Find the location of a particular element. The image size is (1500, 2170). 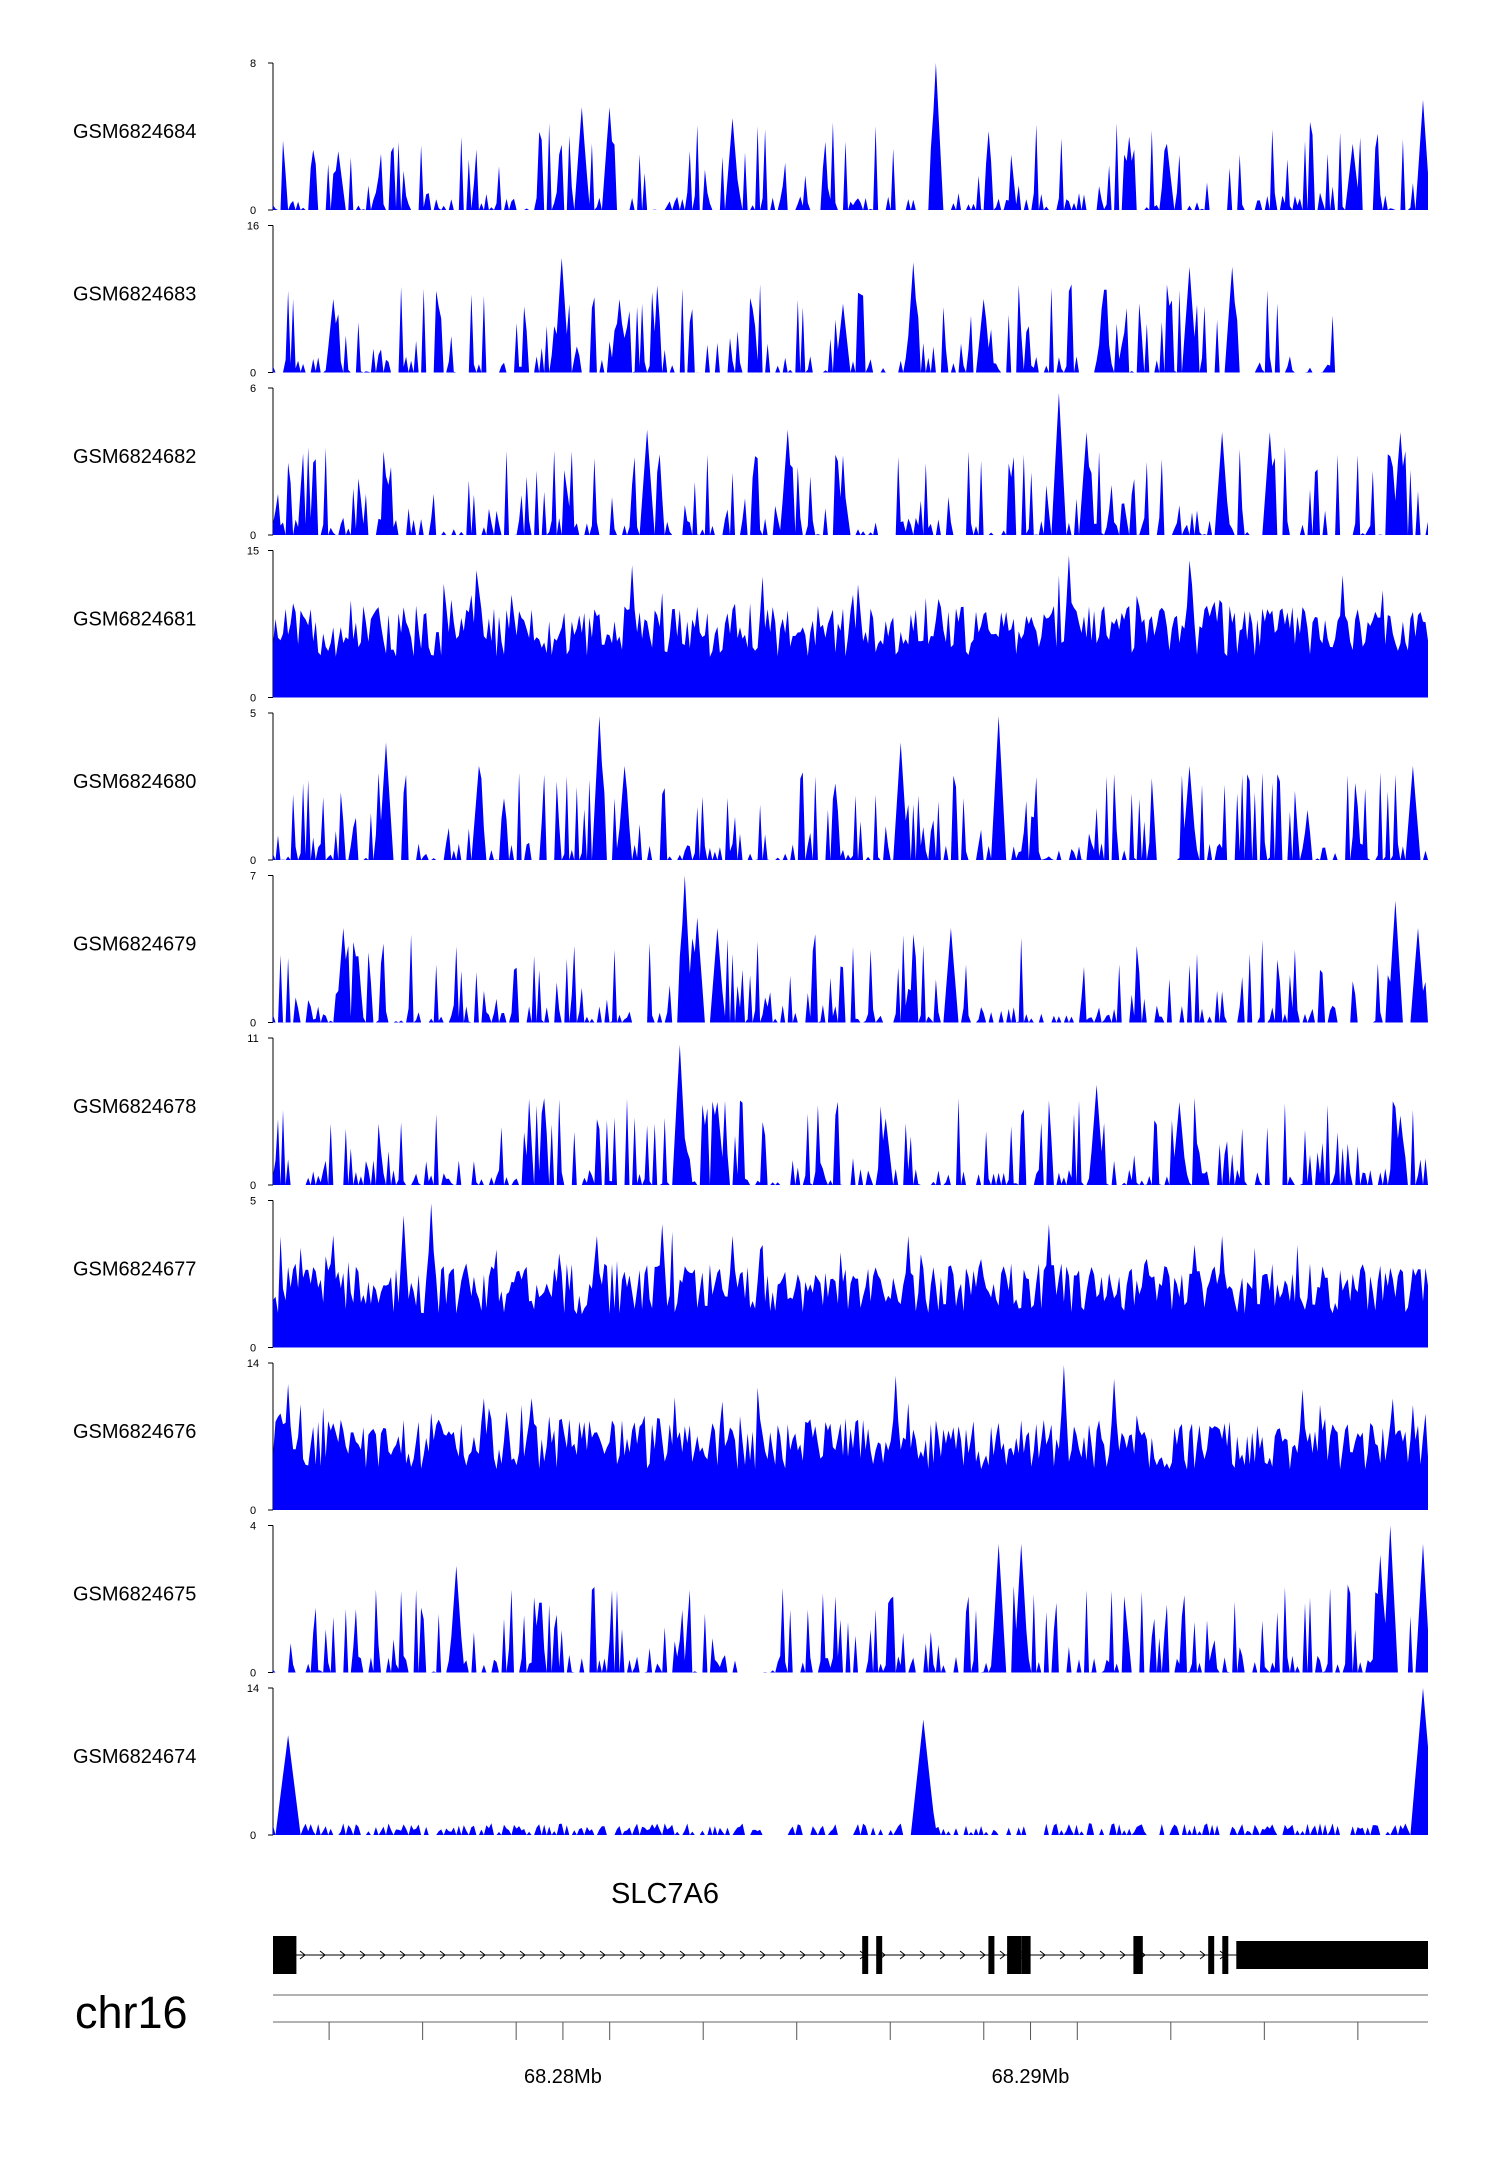

track-GSM6824680: GSM6824680 5 0 is located at coordinates (750, 787).